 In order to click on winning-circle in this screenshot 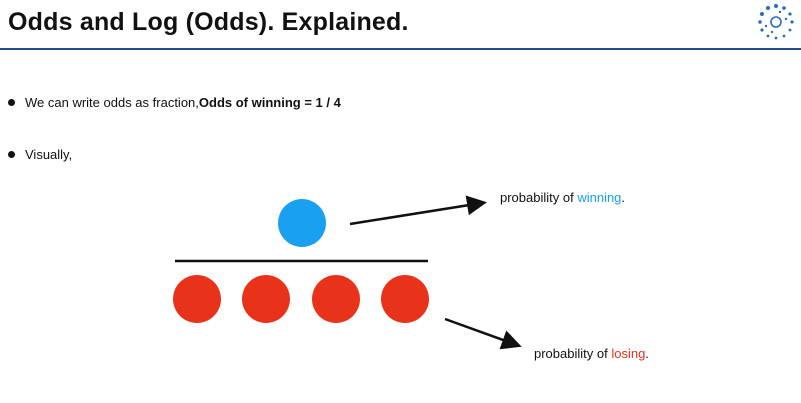, I will do `click(302, 223)`.